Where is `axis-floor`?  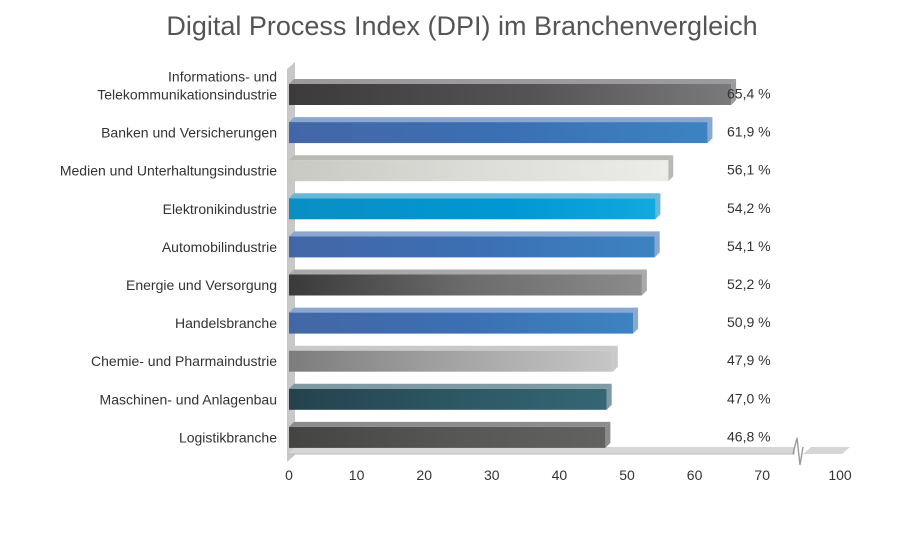 axis-floor is located at coordinates (541, 450).